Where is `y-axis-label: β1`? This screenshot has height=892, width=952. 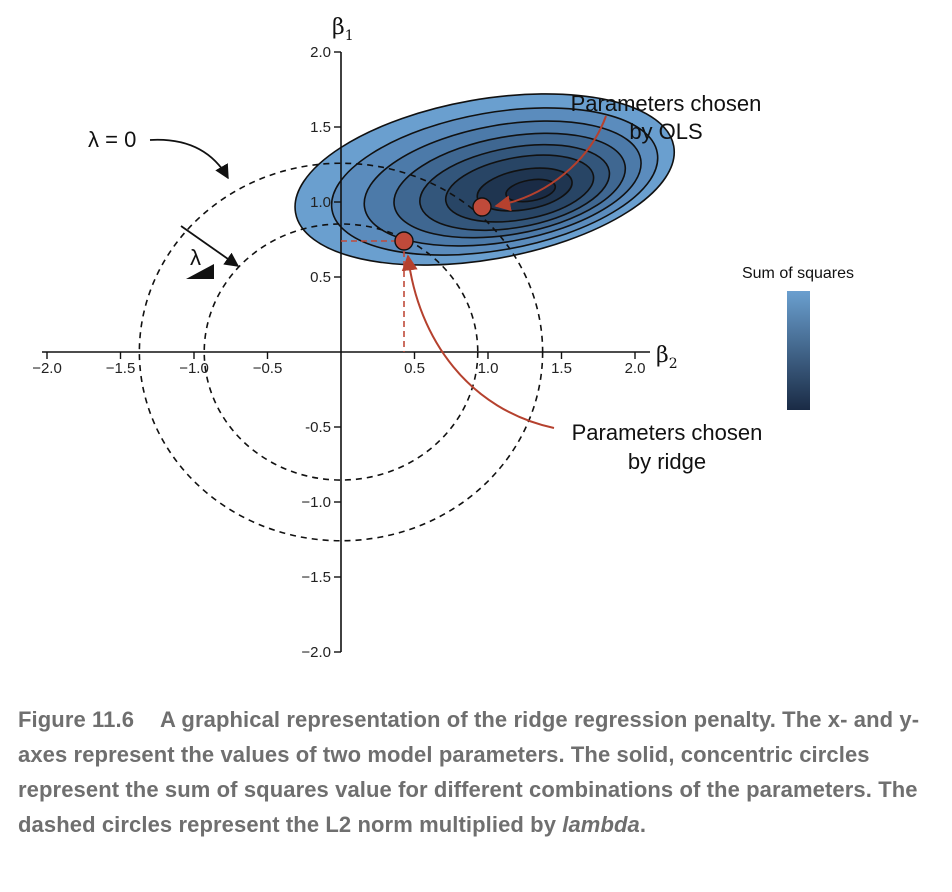 y-axis-label: β1 is located at coordinates (343, 29).